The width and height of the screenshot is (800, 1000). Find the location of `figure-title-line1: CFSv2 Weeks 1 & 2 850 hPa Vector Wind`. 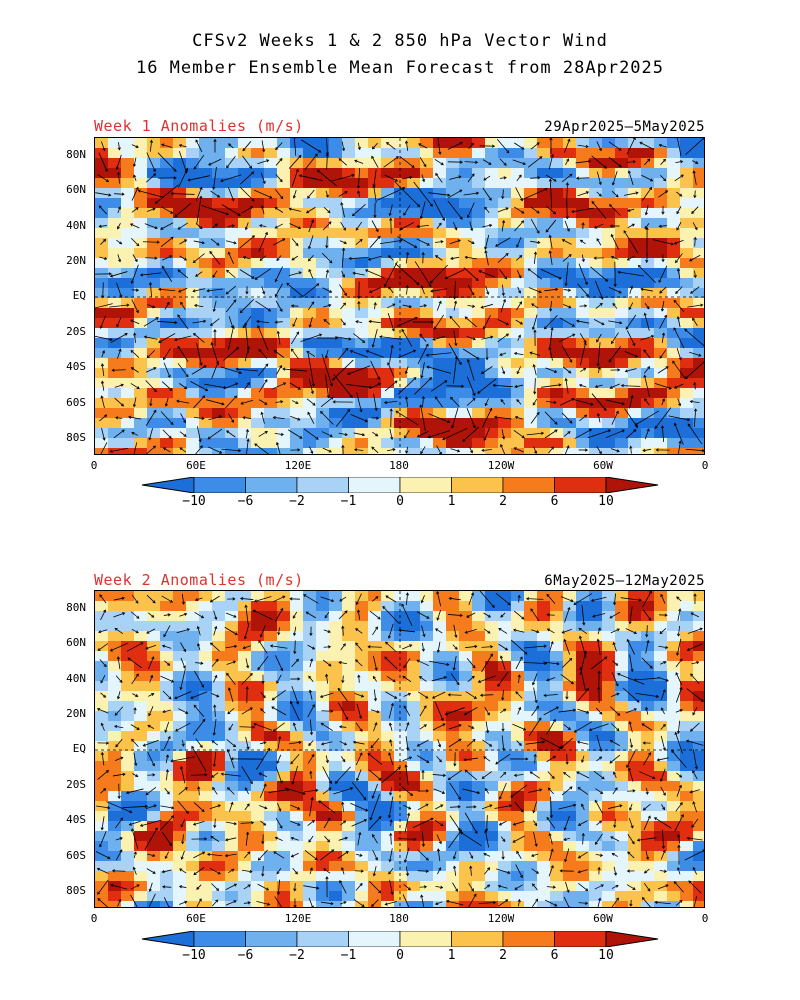

figure-title-line1: CFSv2 Weeks 1 & 2 850 hPa Vector Wind is located at coordinates (400, 41).